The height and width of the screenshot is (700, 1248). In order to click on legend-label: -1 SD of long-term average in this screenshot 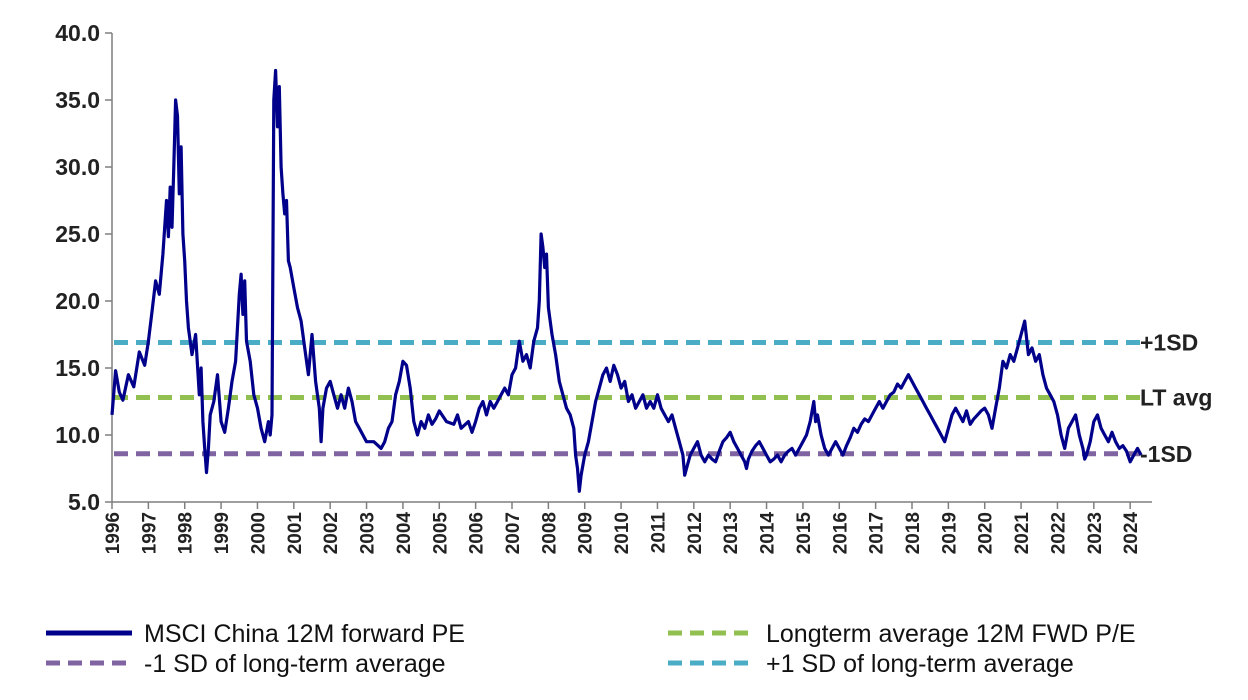, I will do `click(295, 664)`.